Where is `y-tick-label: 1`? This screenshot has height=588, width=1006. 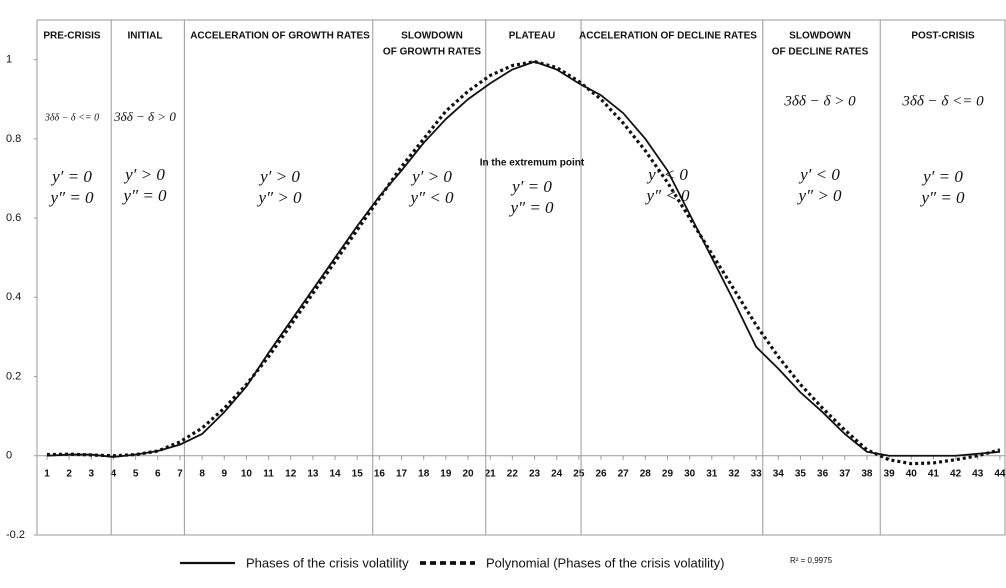
y-tick-label: 1 is located at coordinates (9, 60).